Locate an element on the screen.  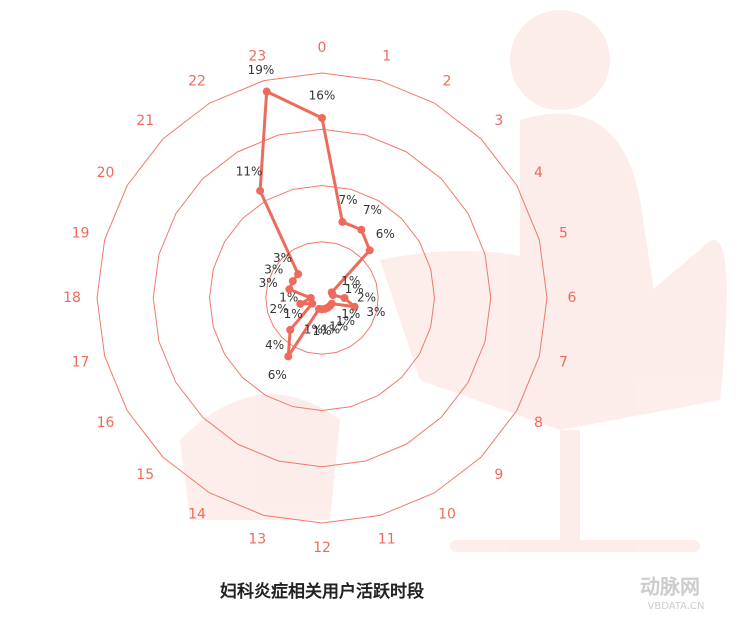
watermark-brand: 动脉网 is located at coordinates (670, 587).